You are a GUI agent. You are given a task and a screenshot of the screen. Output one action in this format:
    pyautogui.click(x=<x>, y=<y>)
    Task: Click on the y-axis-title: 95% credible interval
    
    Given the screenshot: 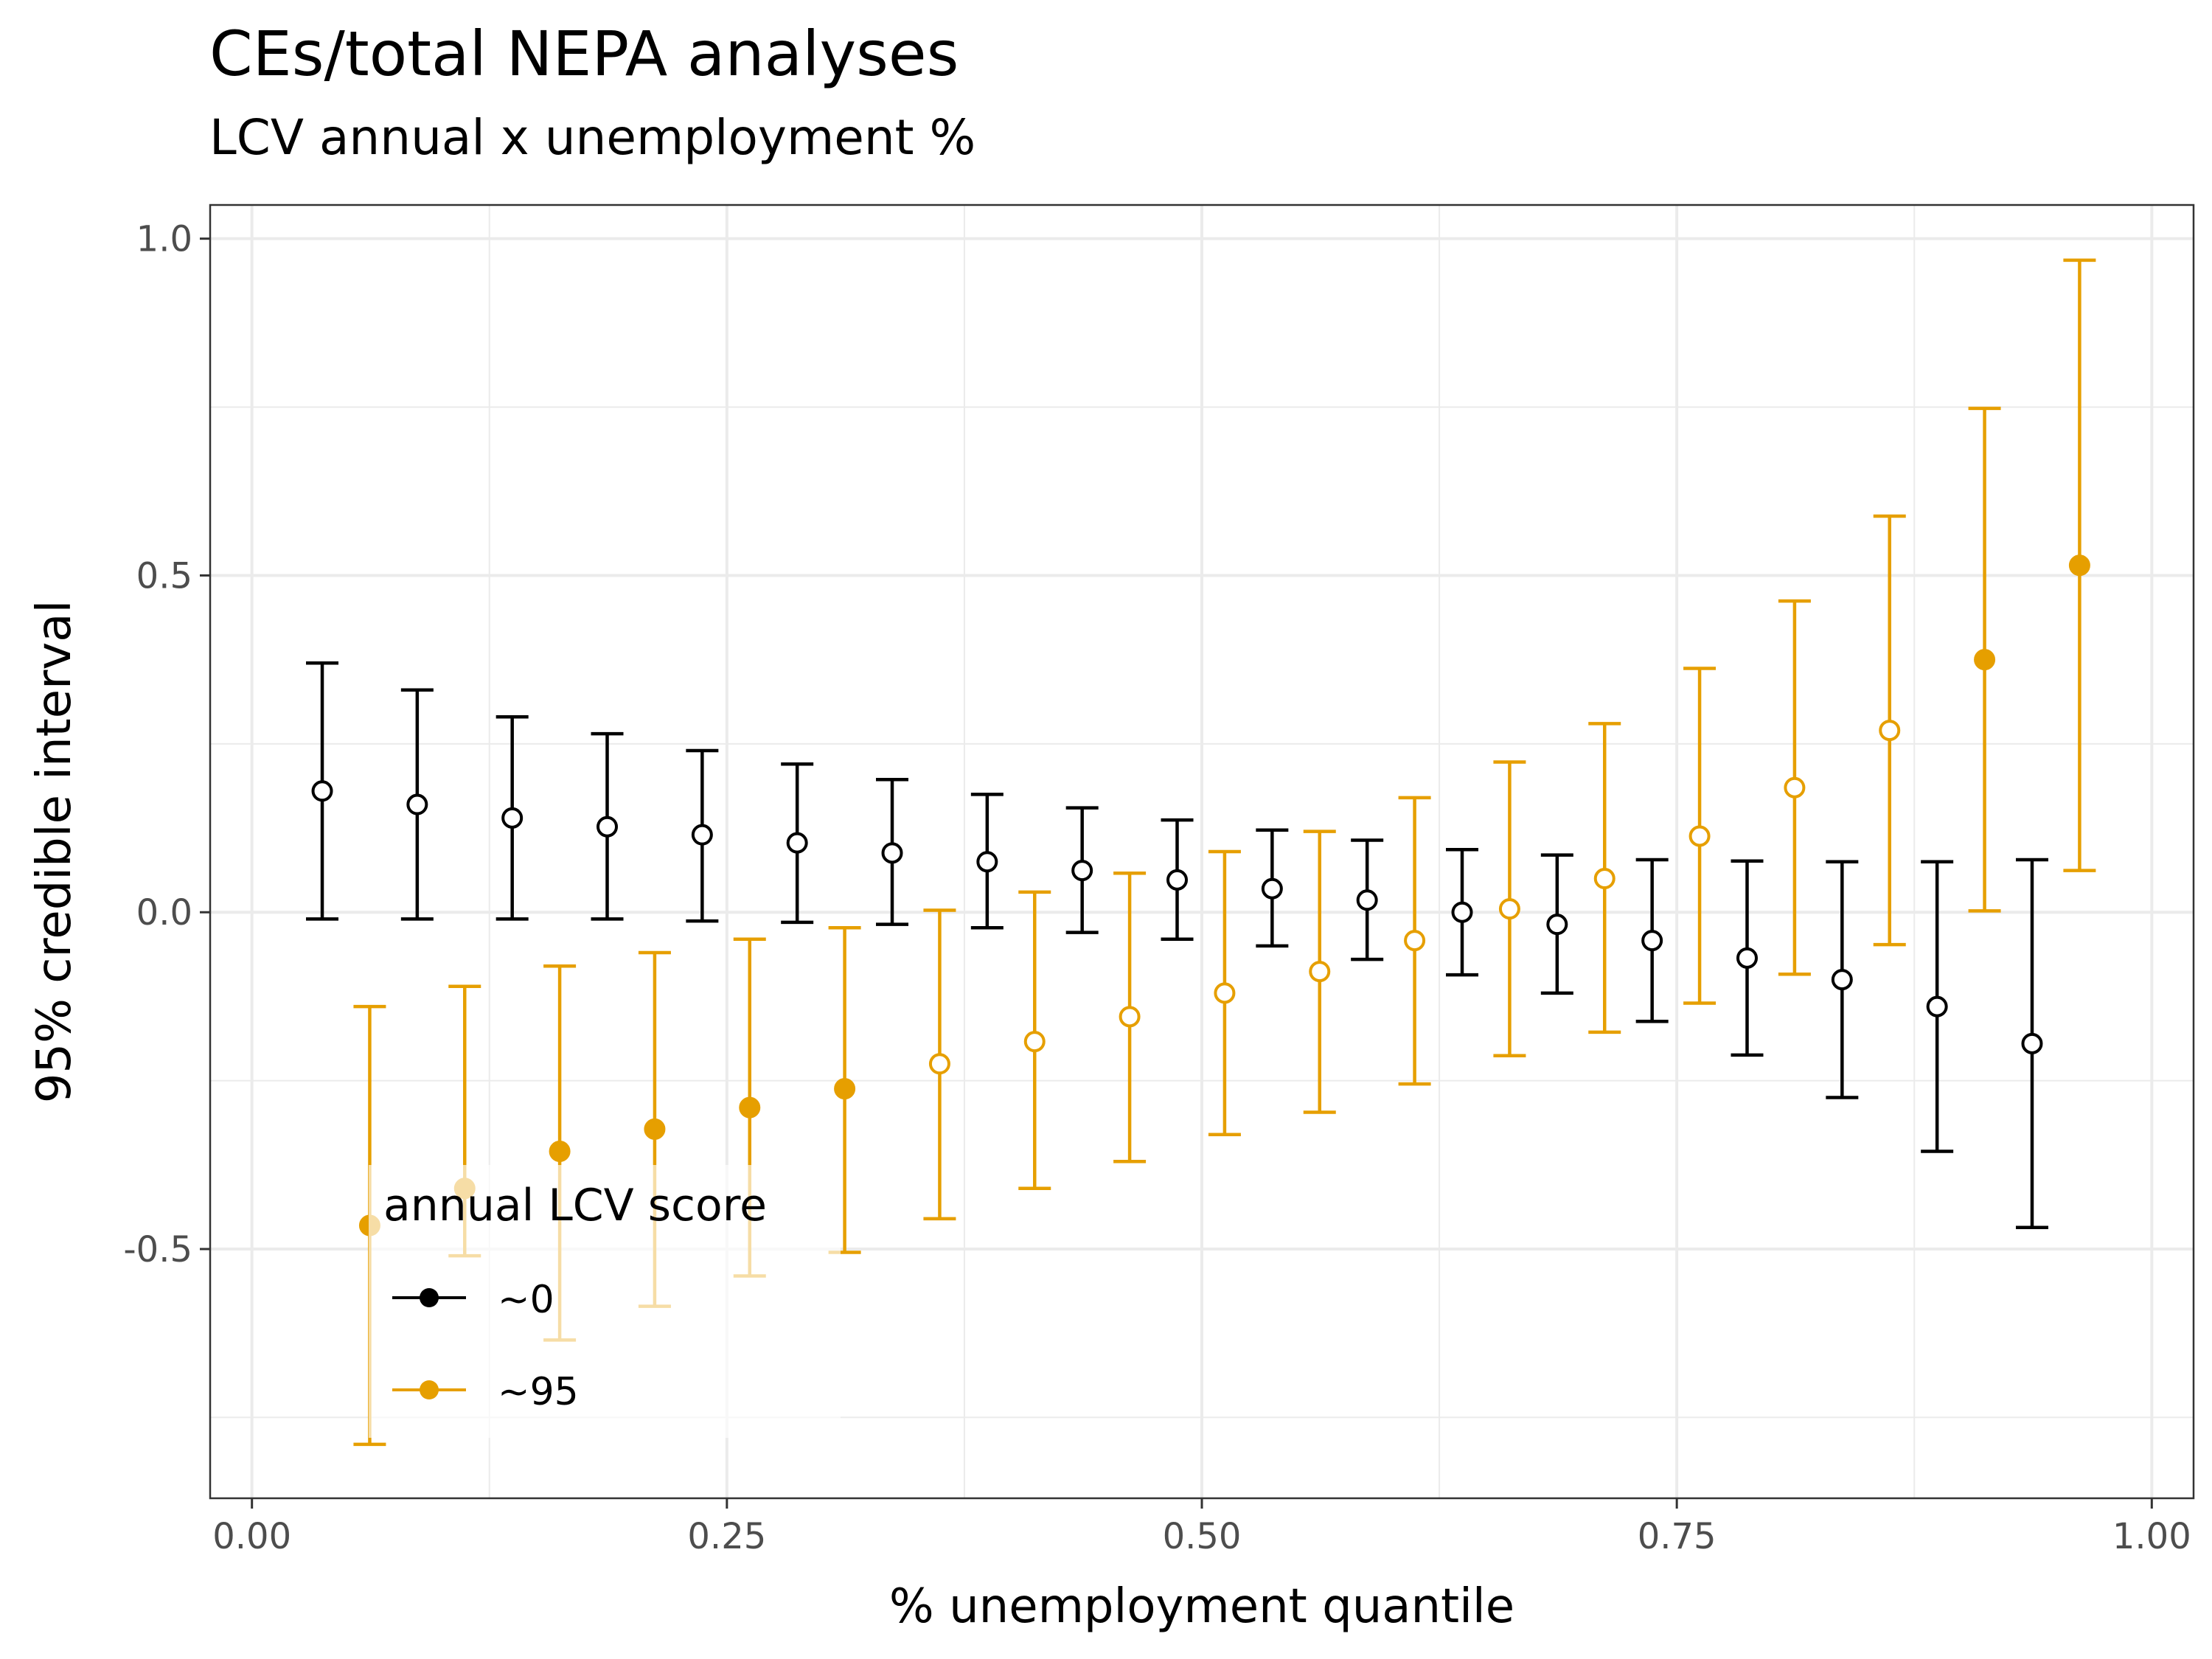 What is the action you would take?
    pyautogui.click(x=54, y=852)
    